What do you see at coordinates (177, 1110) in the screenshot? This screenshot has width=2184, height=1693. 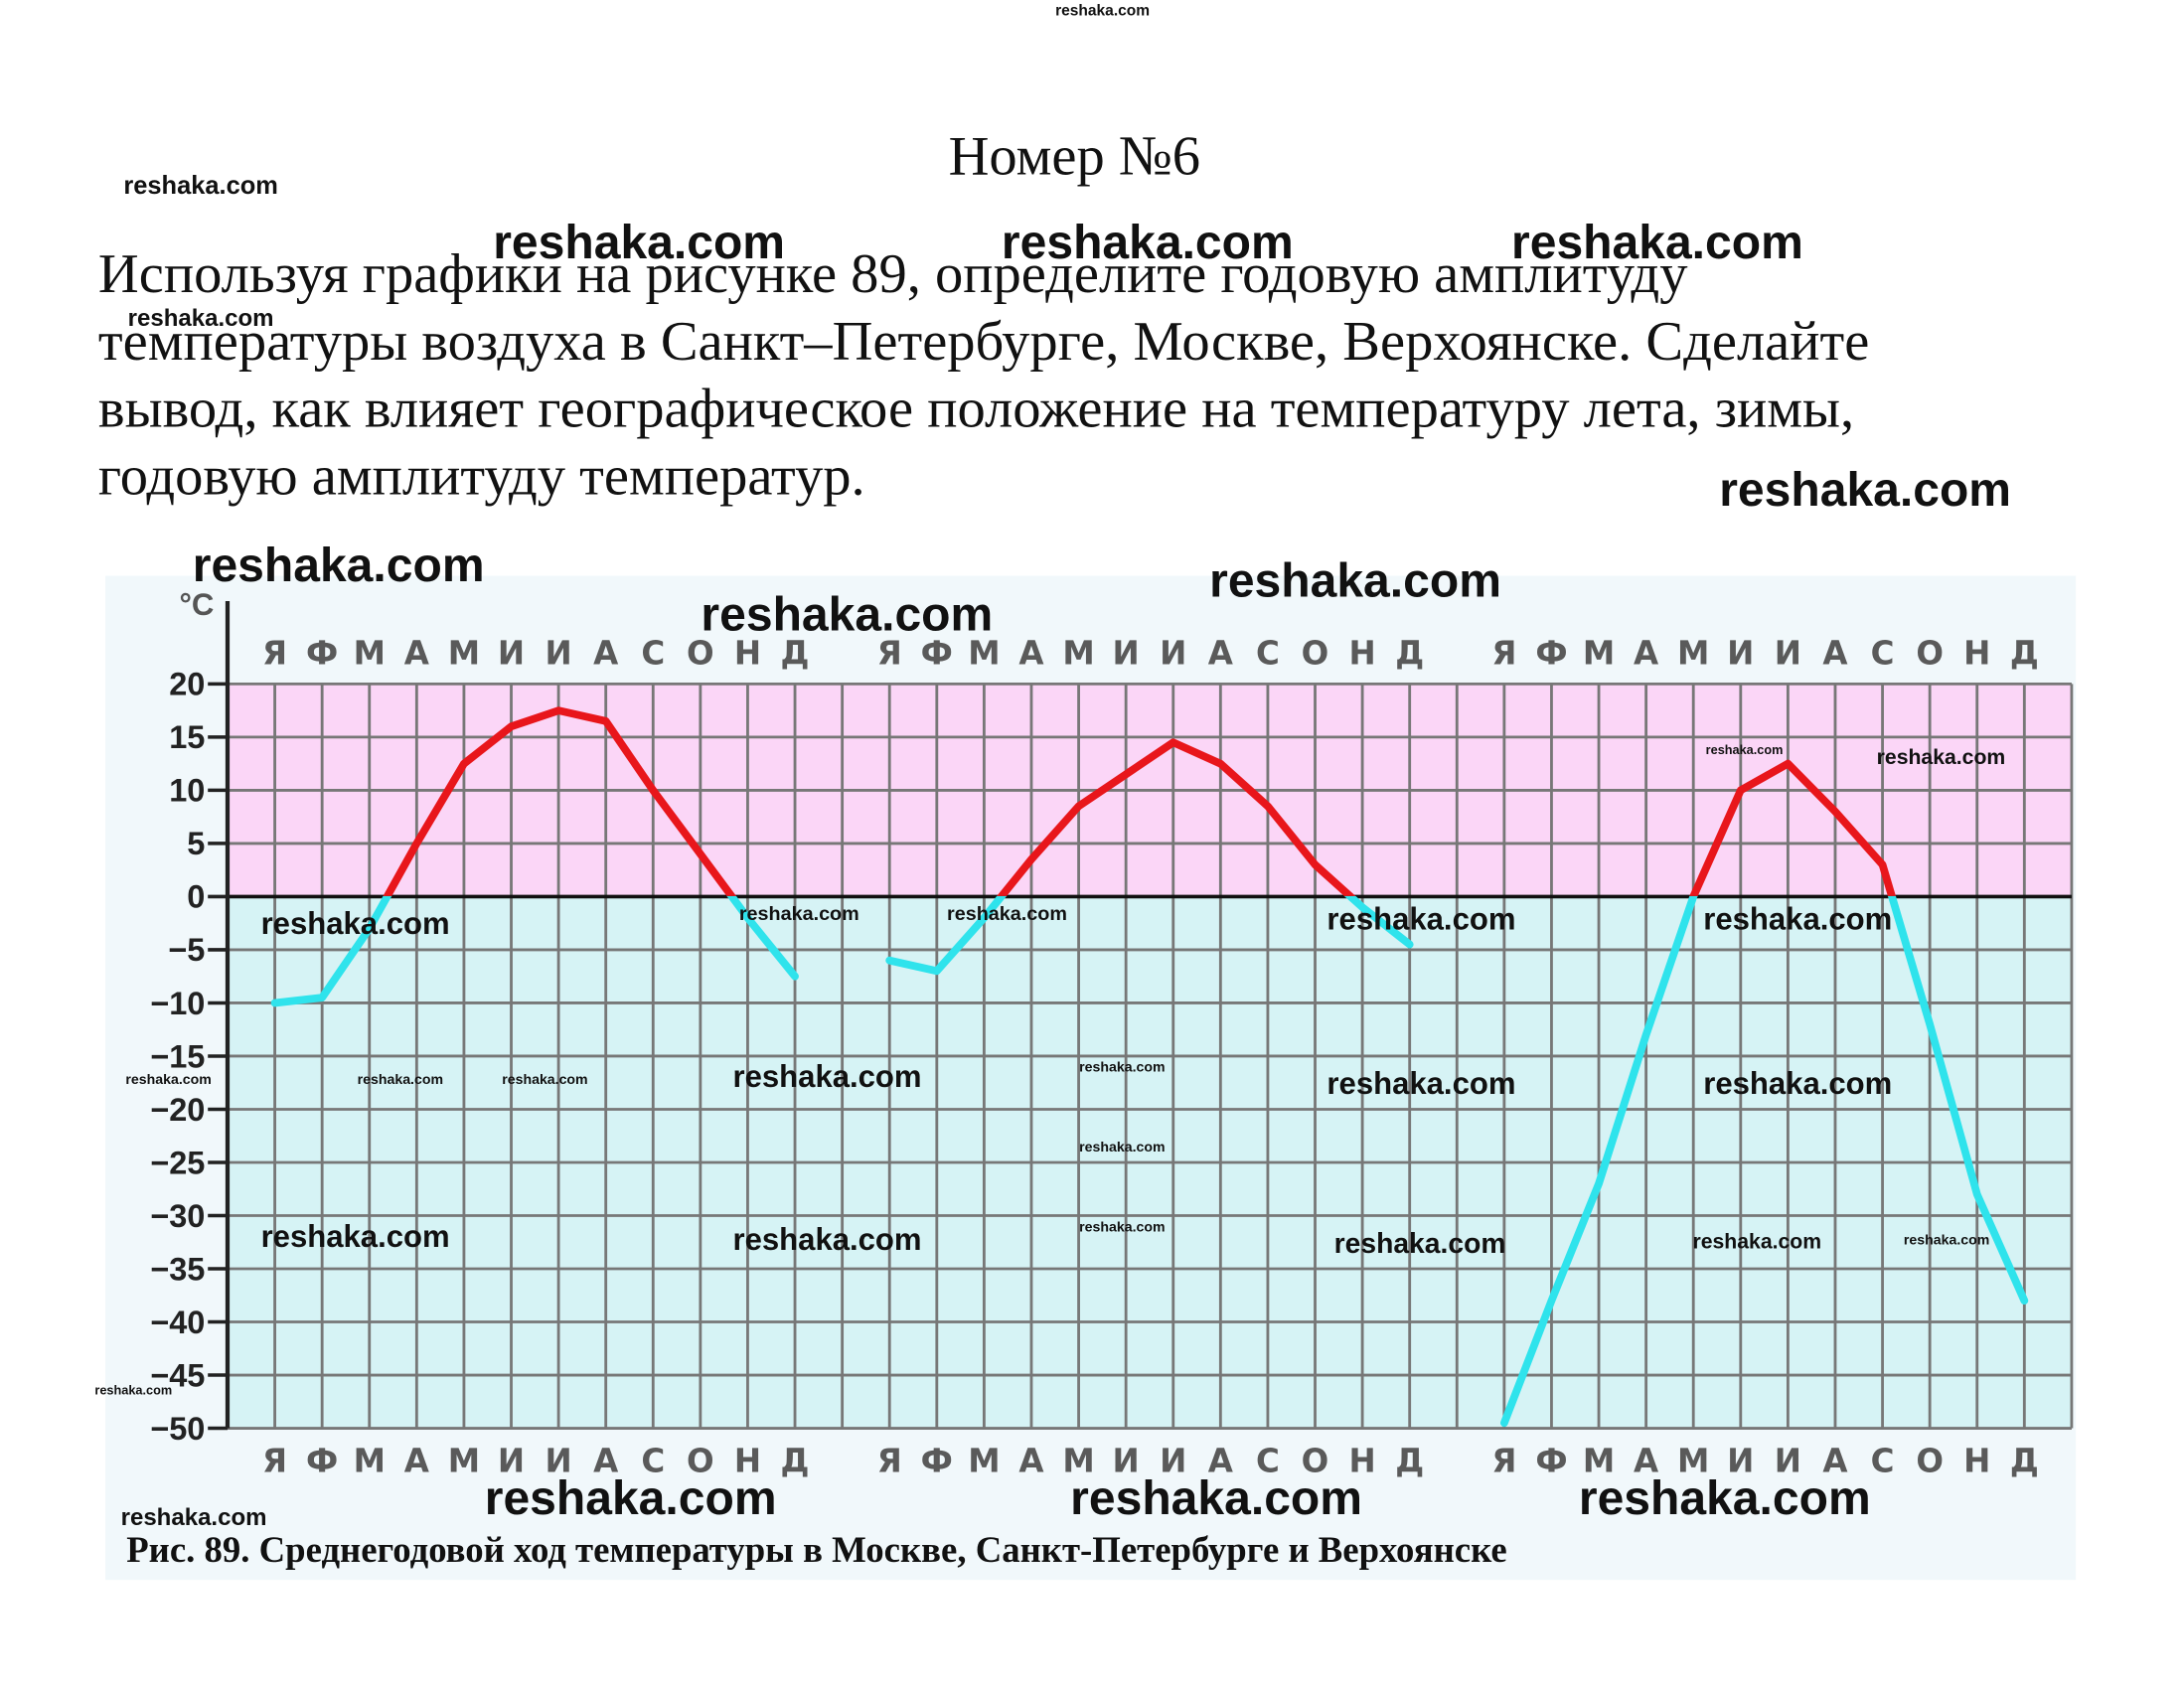 I see `y-tick-label: −20` at bounding box center [177, 1110].